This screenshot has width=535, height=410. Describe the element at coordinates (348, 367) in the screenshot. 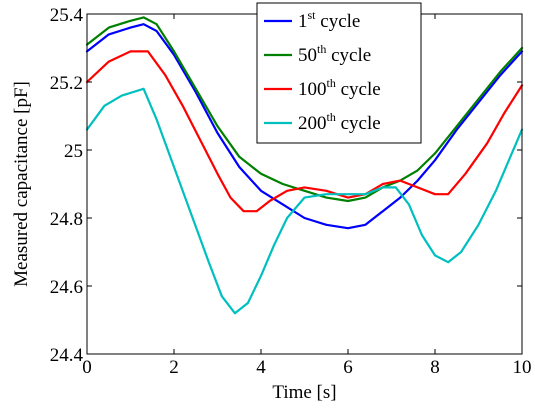

I see `x-tick-label: 6` at that location.